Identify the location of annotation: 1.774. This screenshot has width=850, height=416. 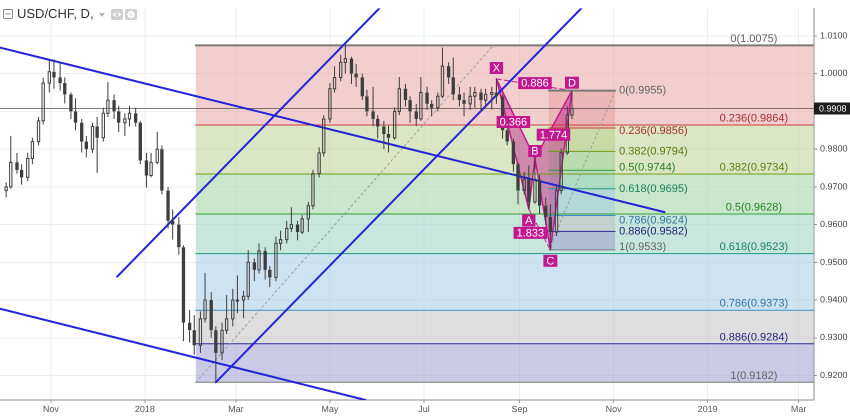
(554, 135).